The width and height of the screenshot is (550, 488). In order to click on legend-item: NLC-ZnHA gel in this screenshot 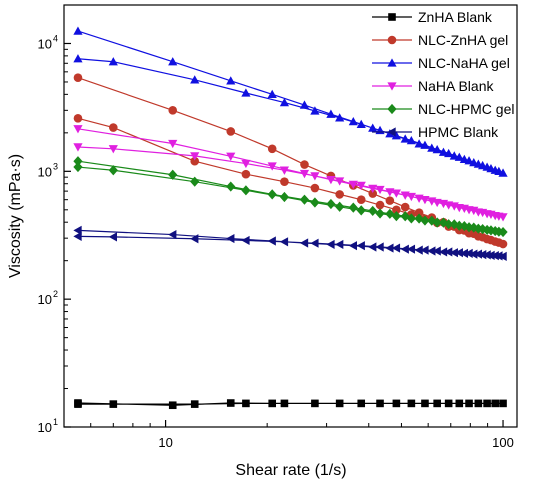, I will do `click(440, 40)`.